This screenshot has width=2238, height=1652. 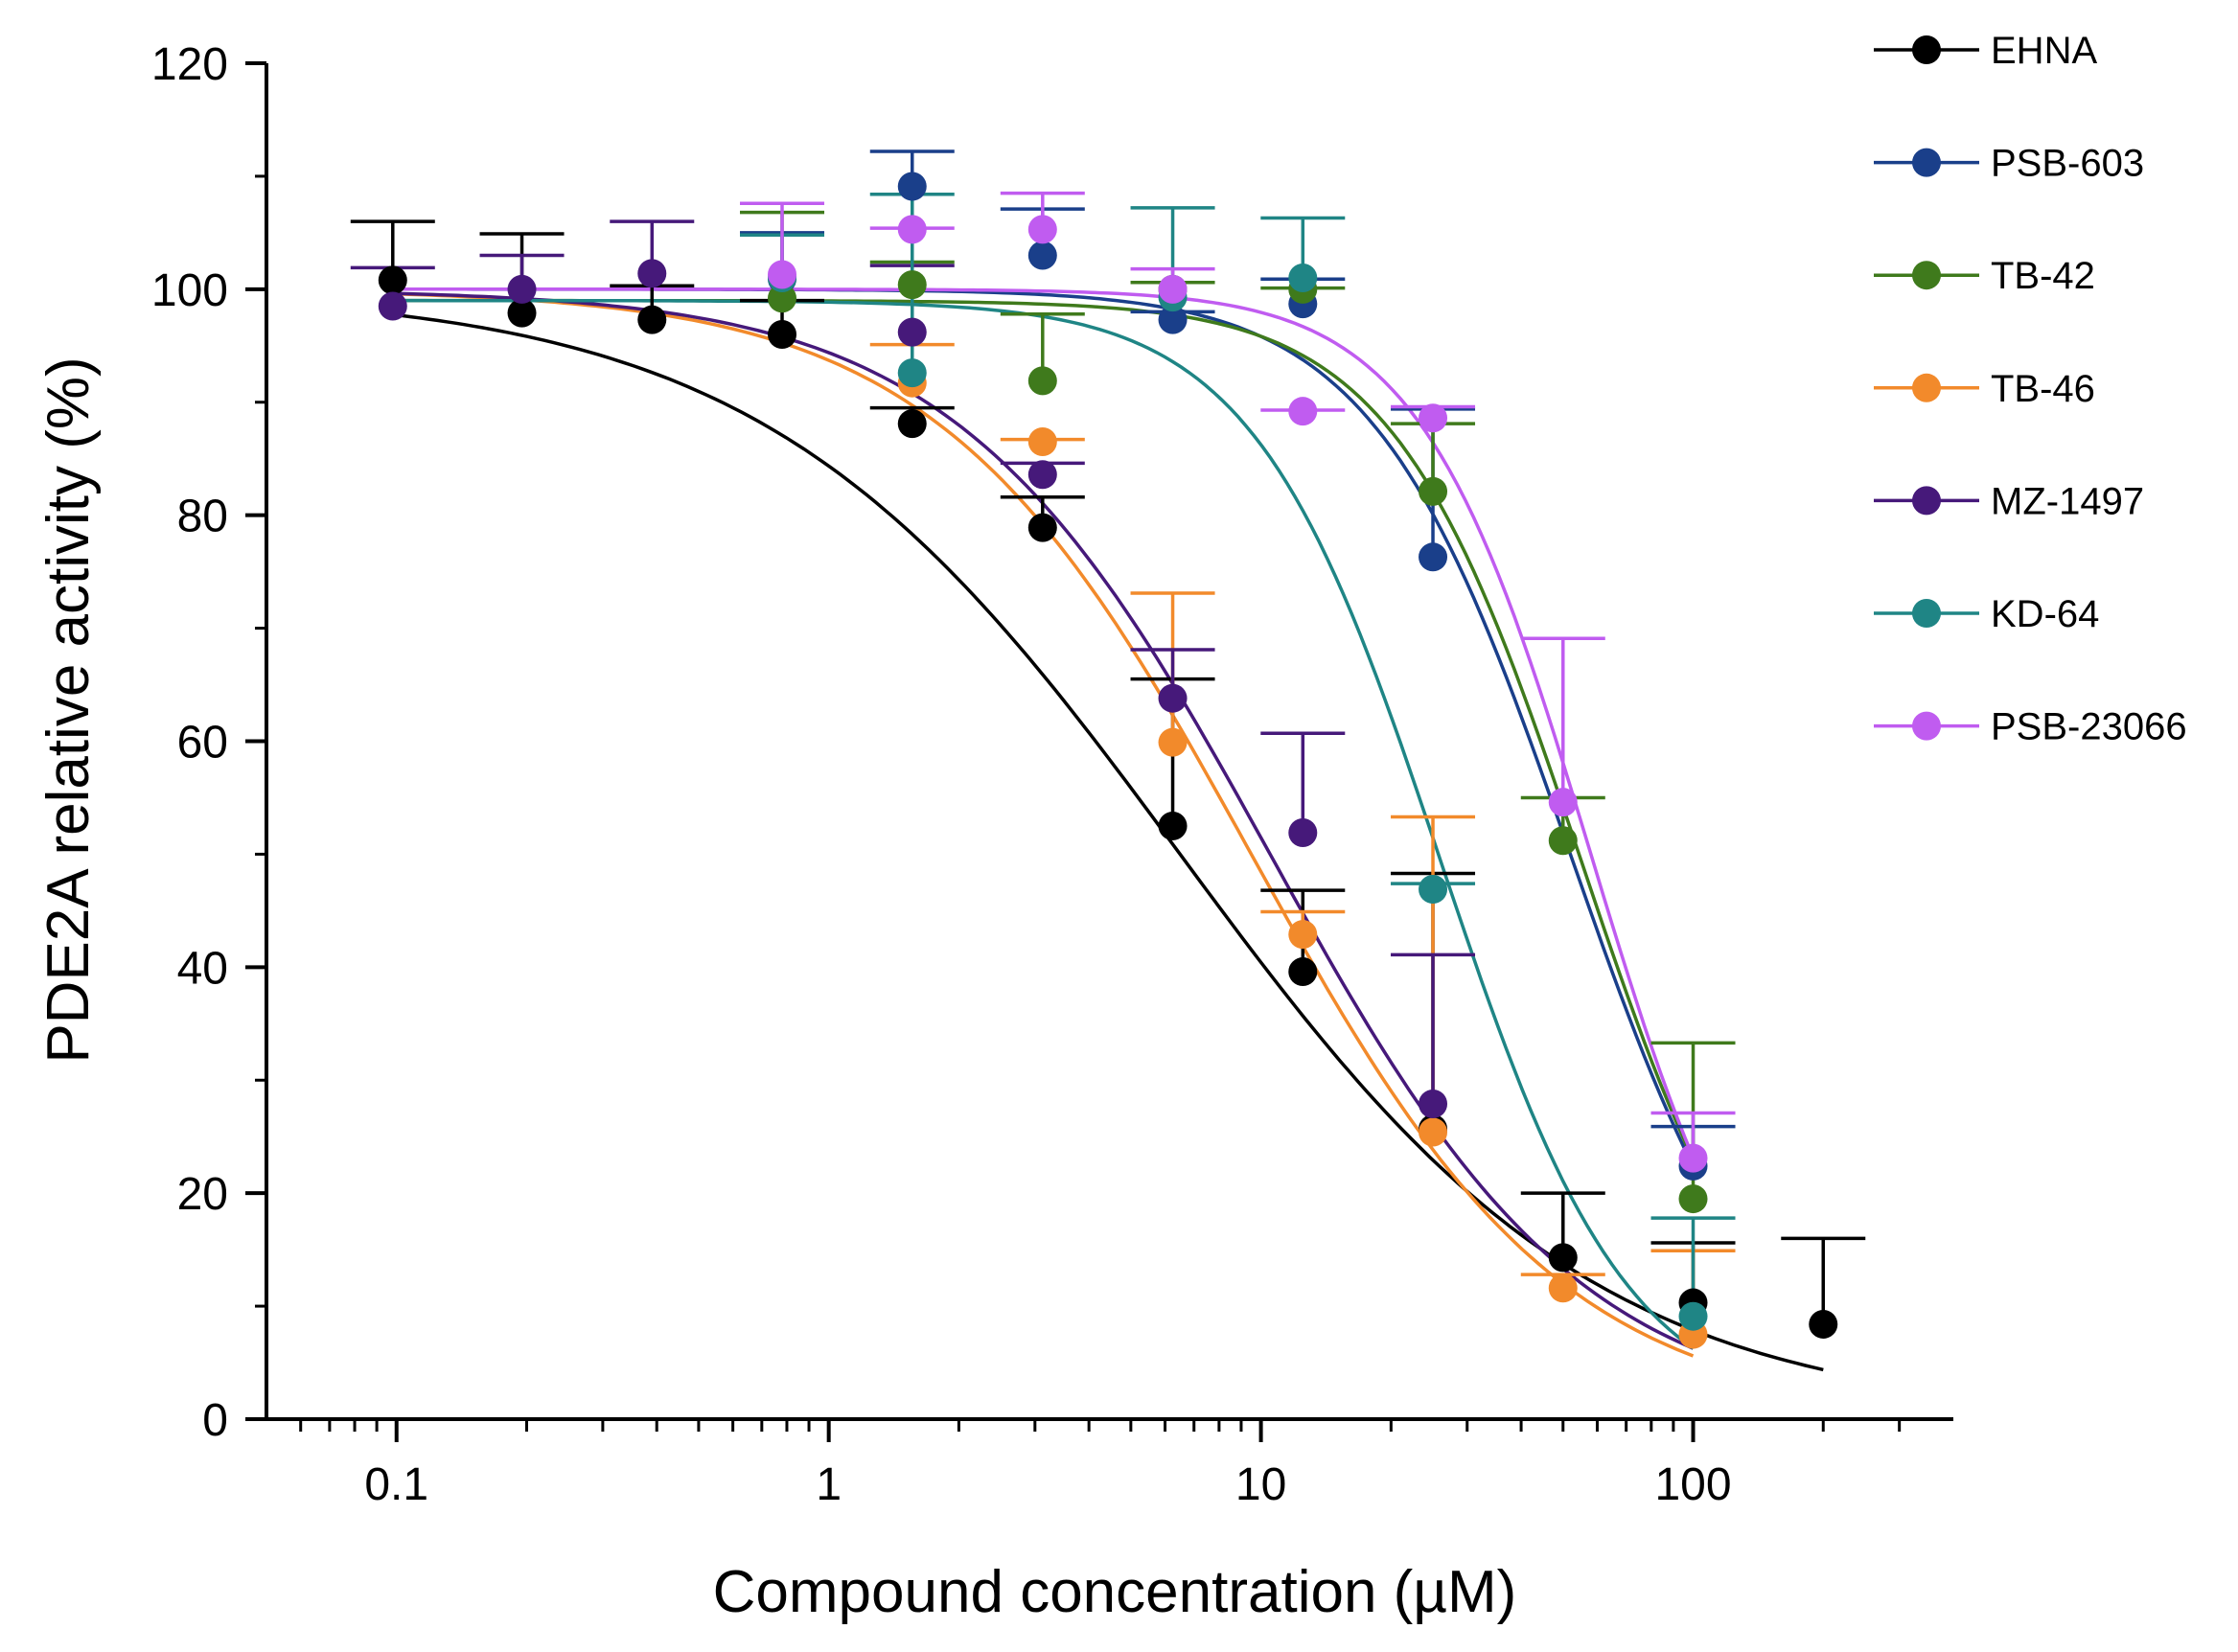 What do you see at coordinates (2043, 389) in the screenshot?
I see `legend-label: TB-46` at bounding box center [2043, 389].